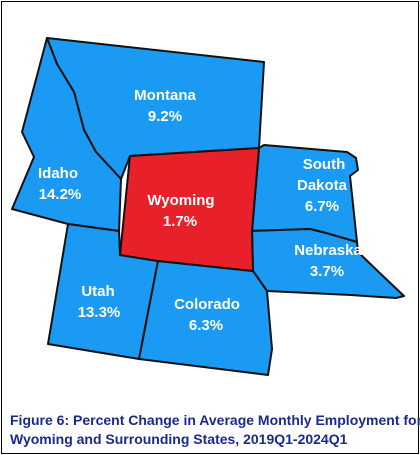 This screenshot has height=455, width=420. I want to click on montana-value: 9.2%, so click(165, 116).